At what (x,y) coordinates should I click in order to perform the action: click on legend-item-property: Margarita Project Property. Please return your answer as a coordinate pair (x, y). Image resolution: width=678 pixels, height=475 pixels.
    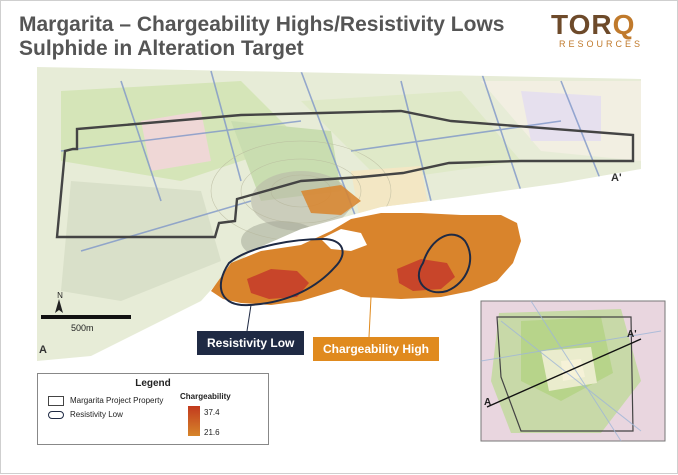
    Looking at the image, I should click on (105, 401).